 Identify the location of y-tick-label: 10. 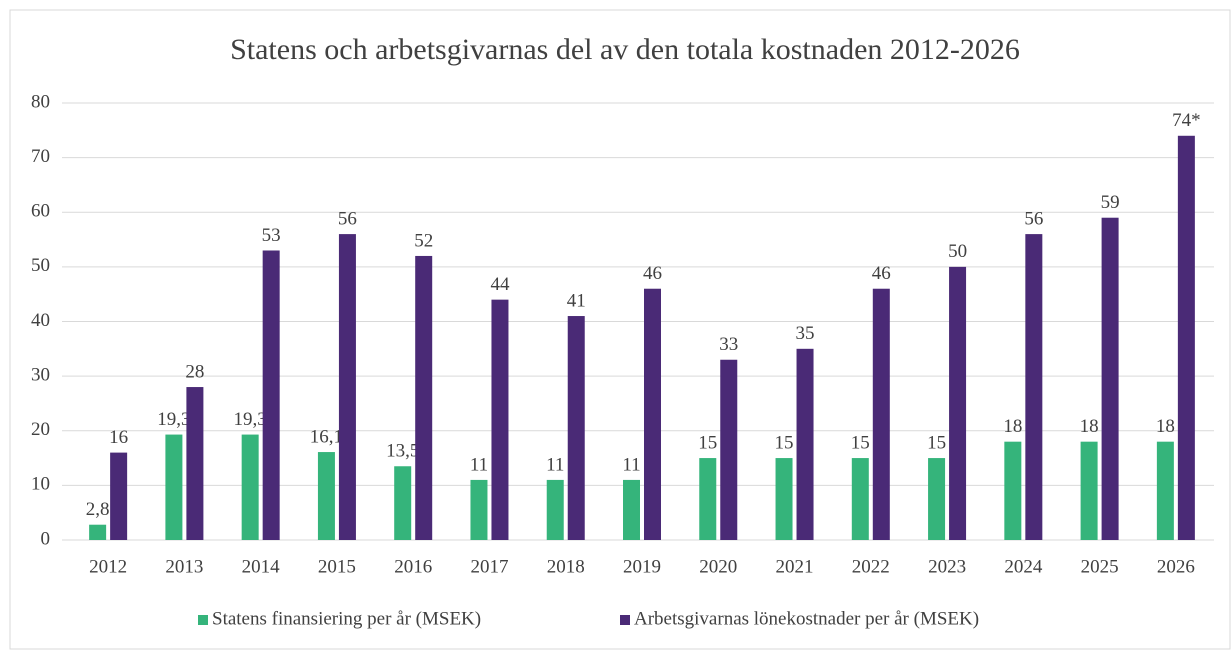
(40, 484).